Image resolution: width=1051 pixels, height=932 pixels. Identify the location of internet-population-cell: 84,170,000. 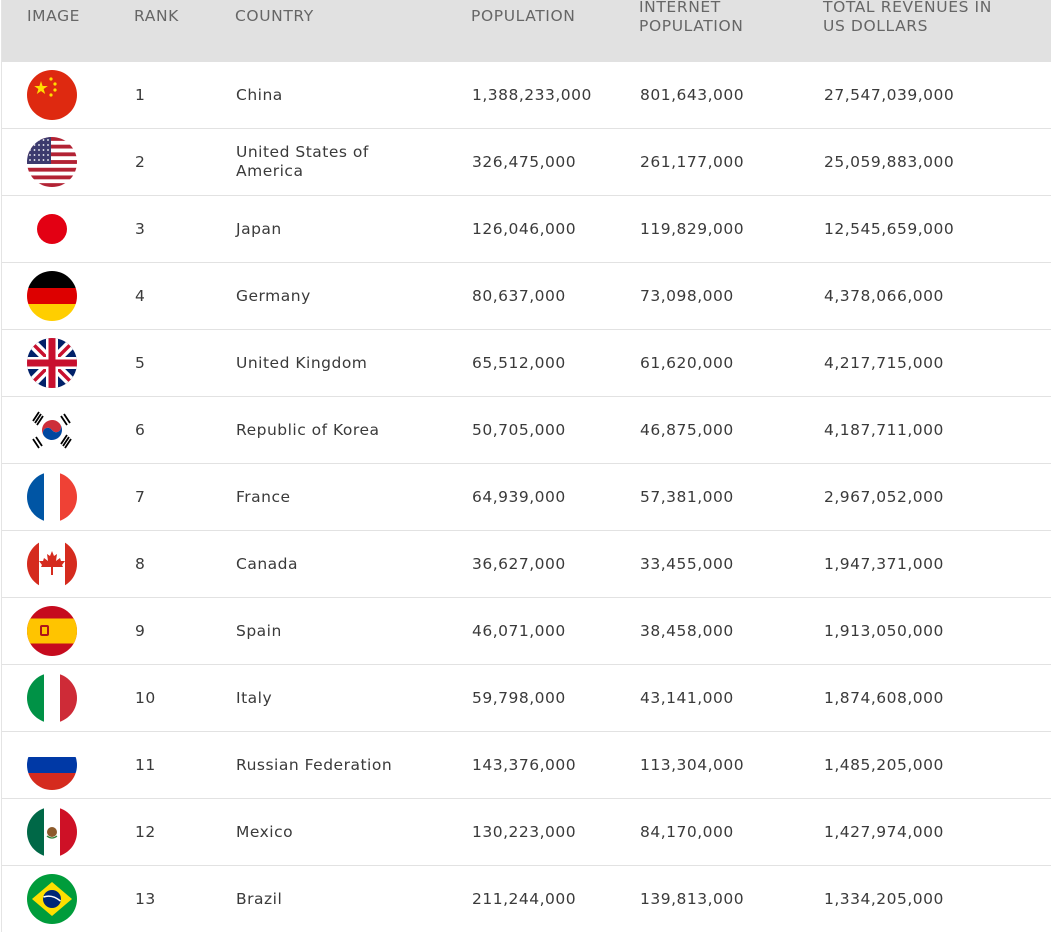
(687, 832).